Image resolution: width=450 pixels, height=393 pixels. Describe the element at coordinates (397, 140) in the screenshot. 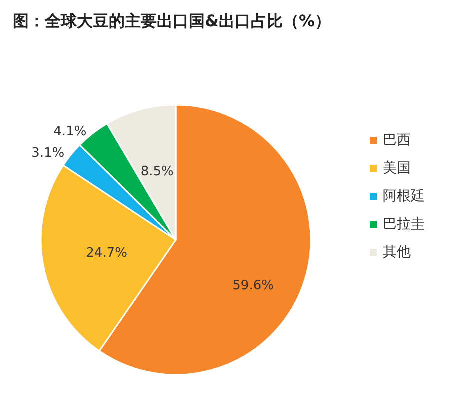

I see `legend-label: 巴西` at that location.